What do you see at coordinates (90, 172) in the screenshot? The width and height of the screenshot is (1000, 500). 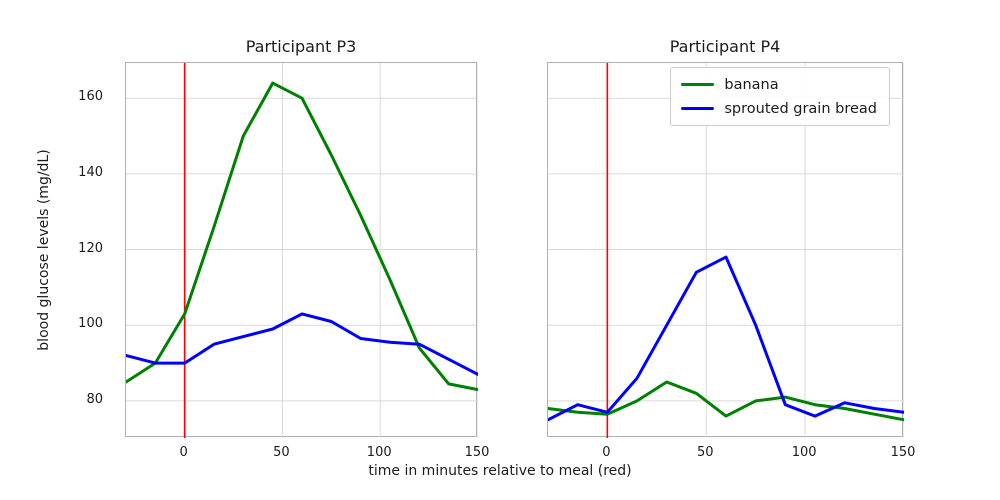 I see `y-tick-label: 140` at bounding box center [90, 172].